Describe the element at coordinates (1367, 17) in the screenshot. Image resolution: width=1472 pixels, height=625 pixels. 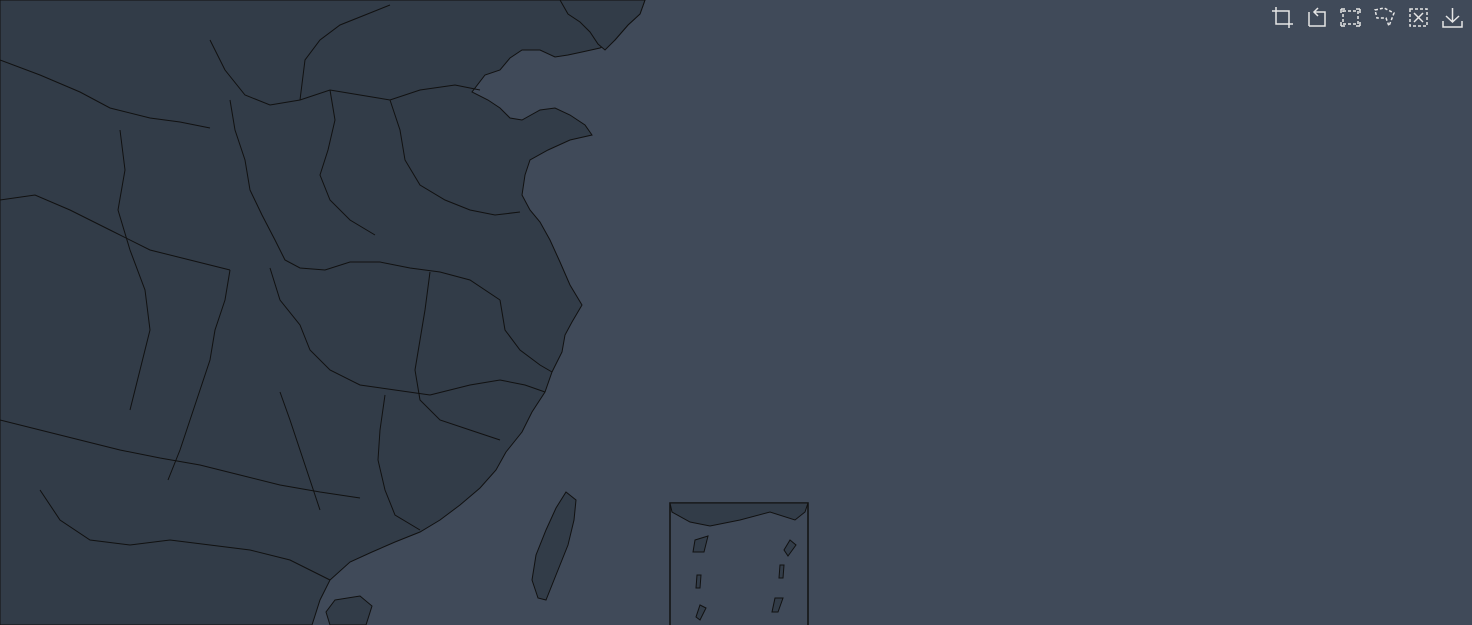
I see `toolbox` at that location.